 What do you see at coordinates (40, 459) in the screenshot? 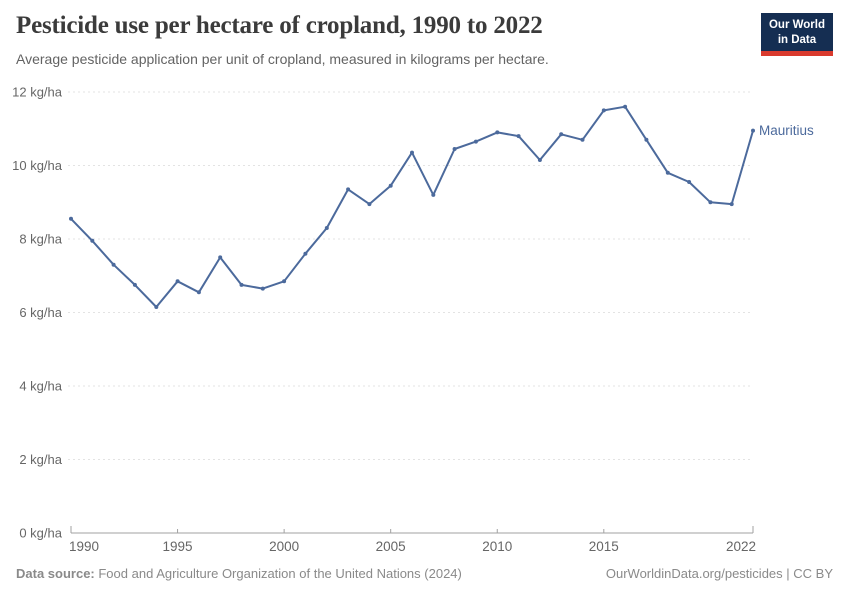
I see `y-axis-tick-label: 2 kg/ha` at bounding box center [40, 459].